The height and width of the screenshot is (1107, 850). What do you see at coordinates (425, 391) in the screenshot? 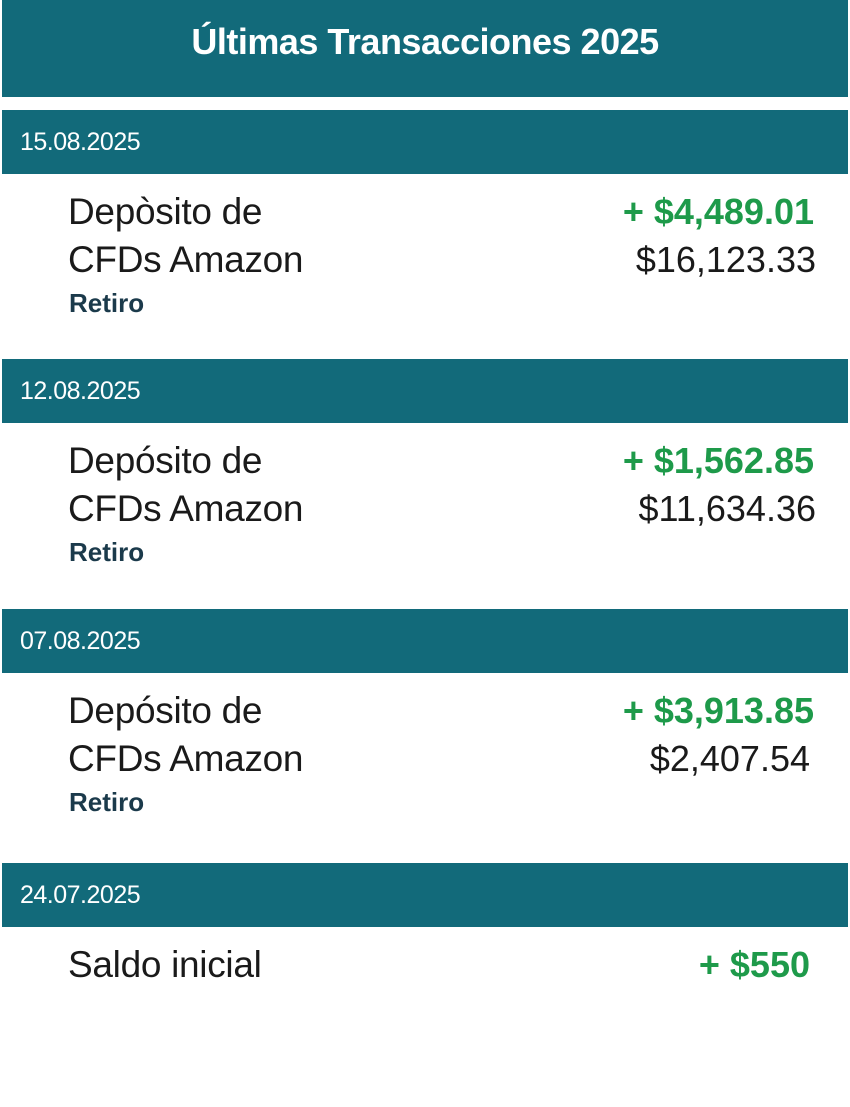
I see `date-header: 12.08.2025` at bounding box center [425, 391].